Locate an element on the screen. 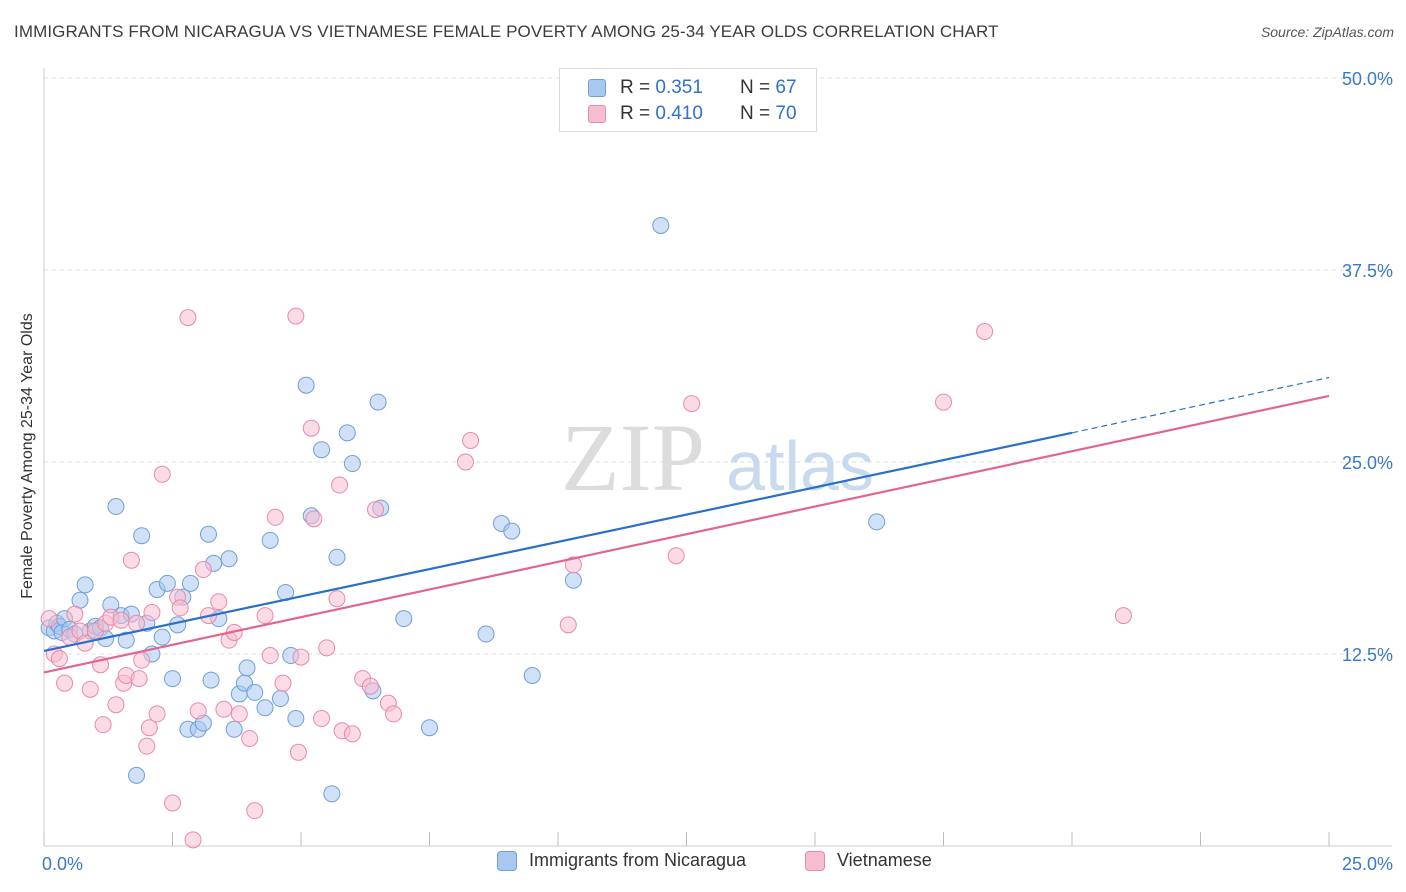 The height and width of the screenshot is (892, 1406). correlation-legend: R = 0.351 N = 67 R = 0.410 N = 70 is located at coordinates (688, 100).